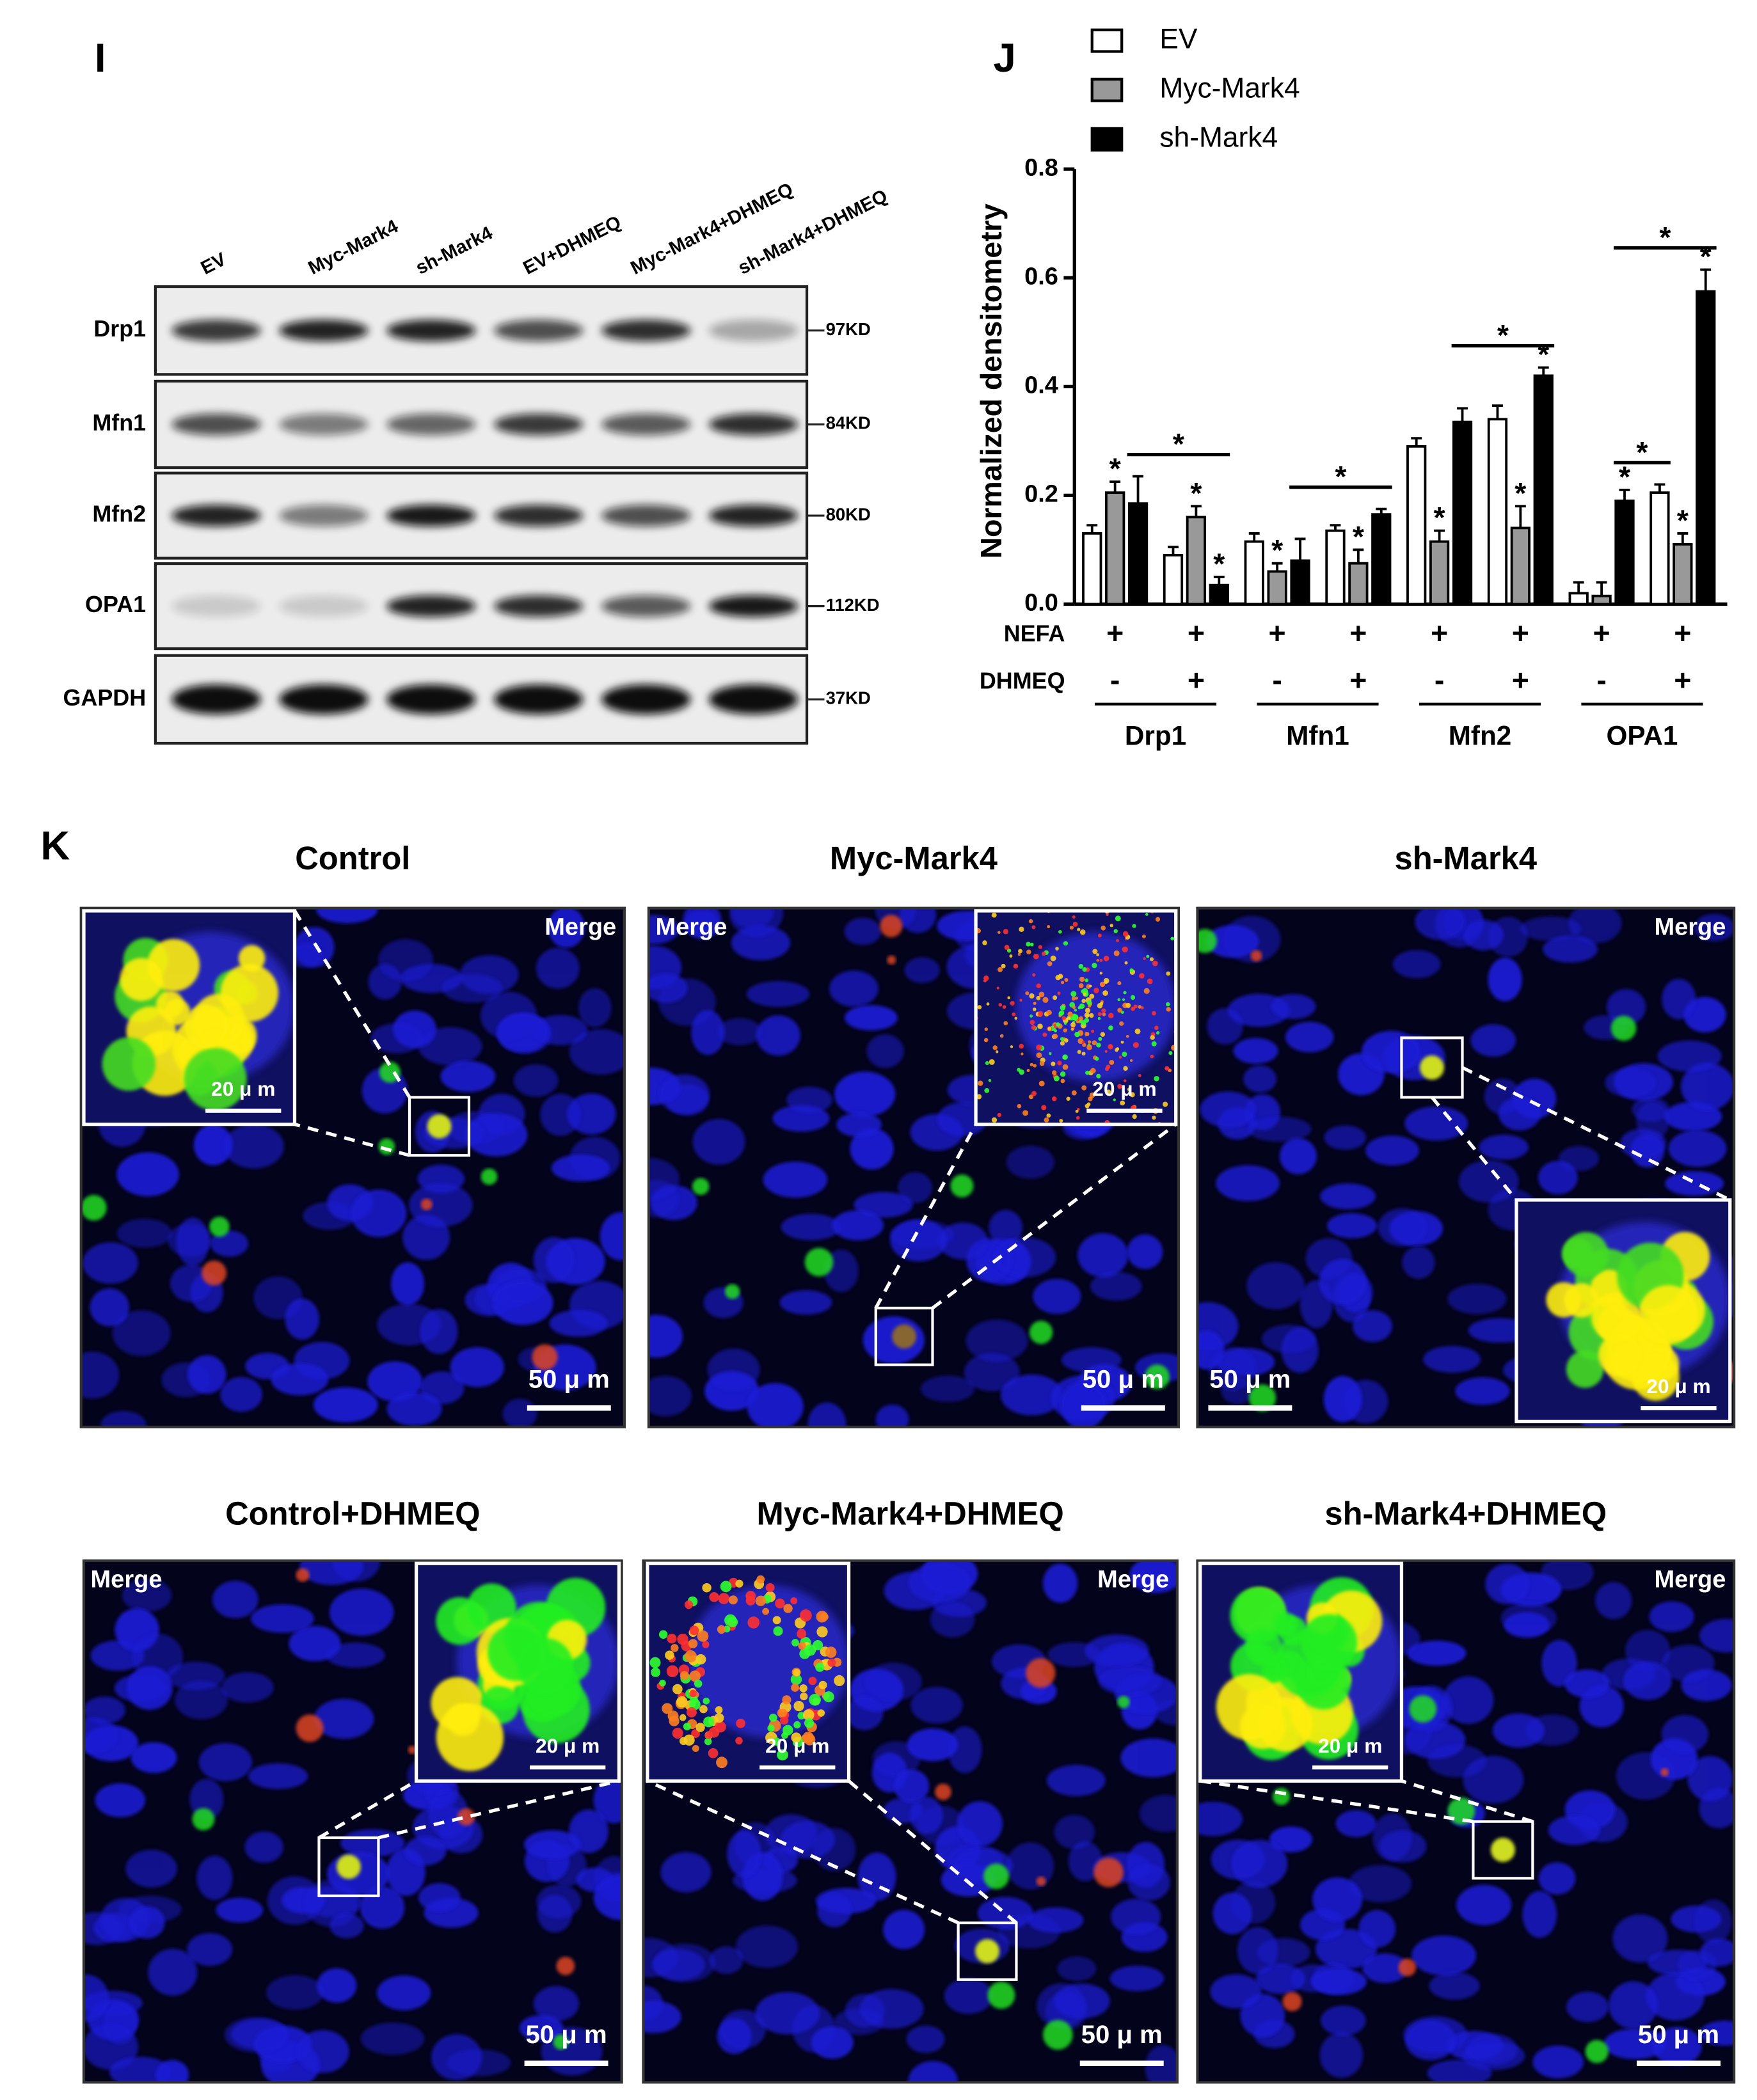 The height and width of the screenshot is (2100, 1757). Describe the element at coordinates (849, 329) in the screenshot. I see `size-label: 97KD` at that location.